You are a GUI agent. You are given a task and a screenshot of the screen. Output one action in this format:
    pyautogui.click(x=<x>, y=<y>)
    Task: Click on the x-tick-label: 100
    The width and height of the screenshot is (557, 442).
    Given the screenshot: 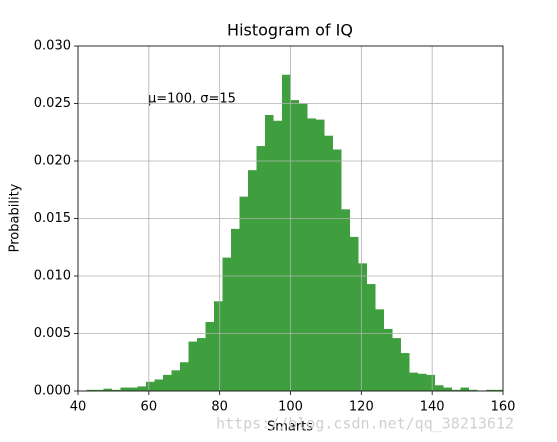 What is the action you would take?
    pyautogui.click(x=290, y=407)
    